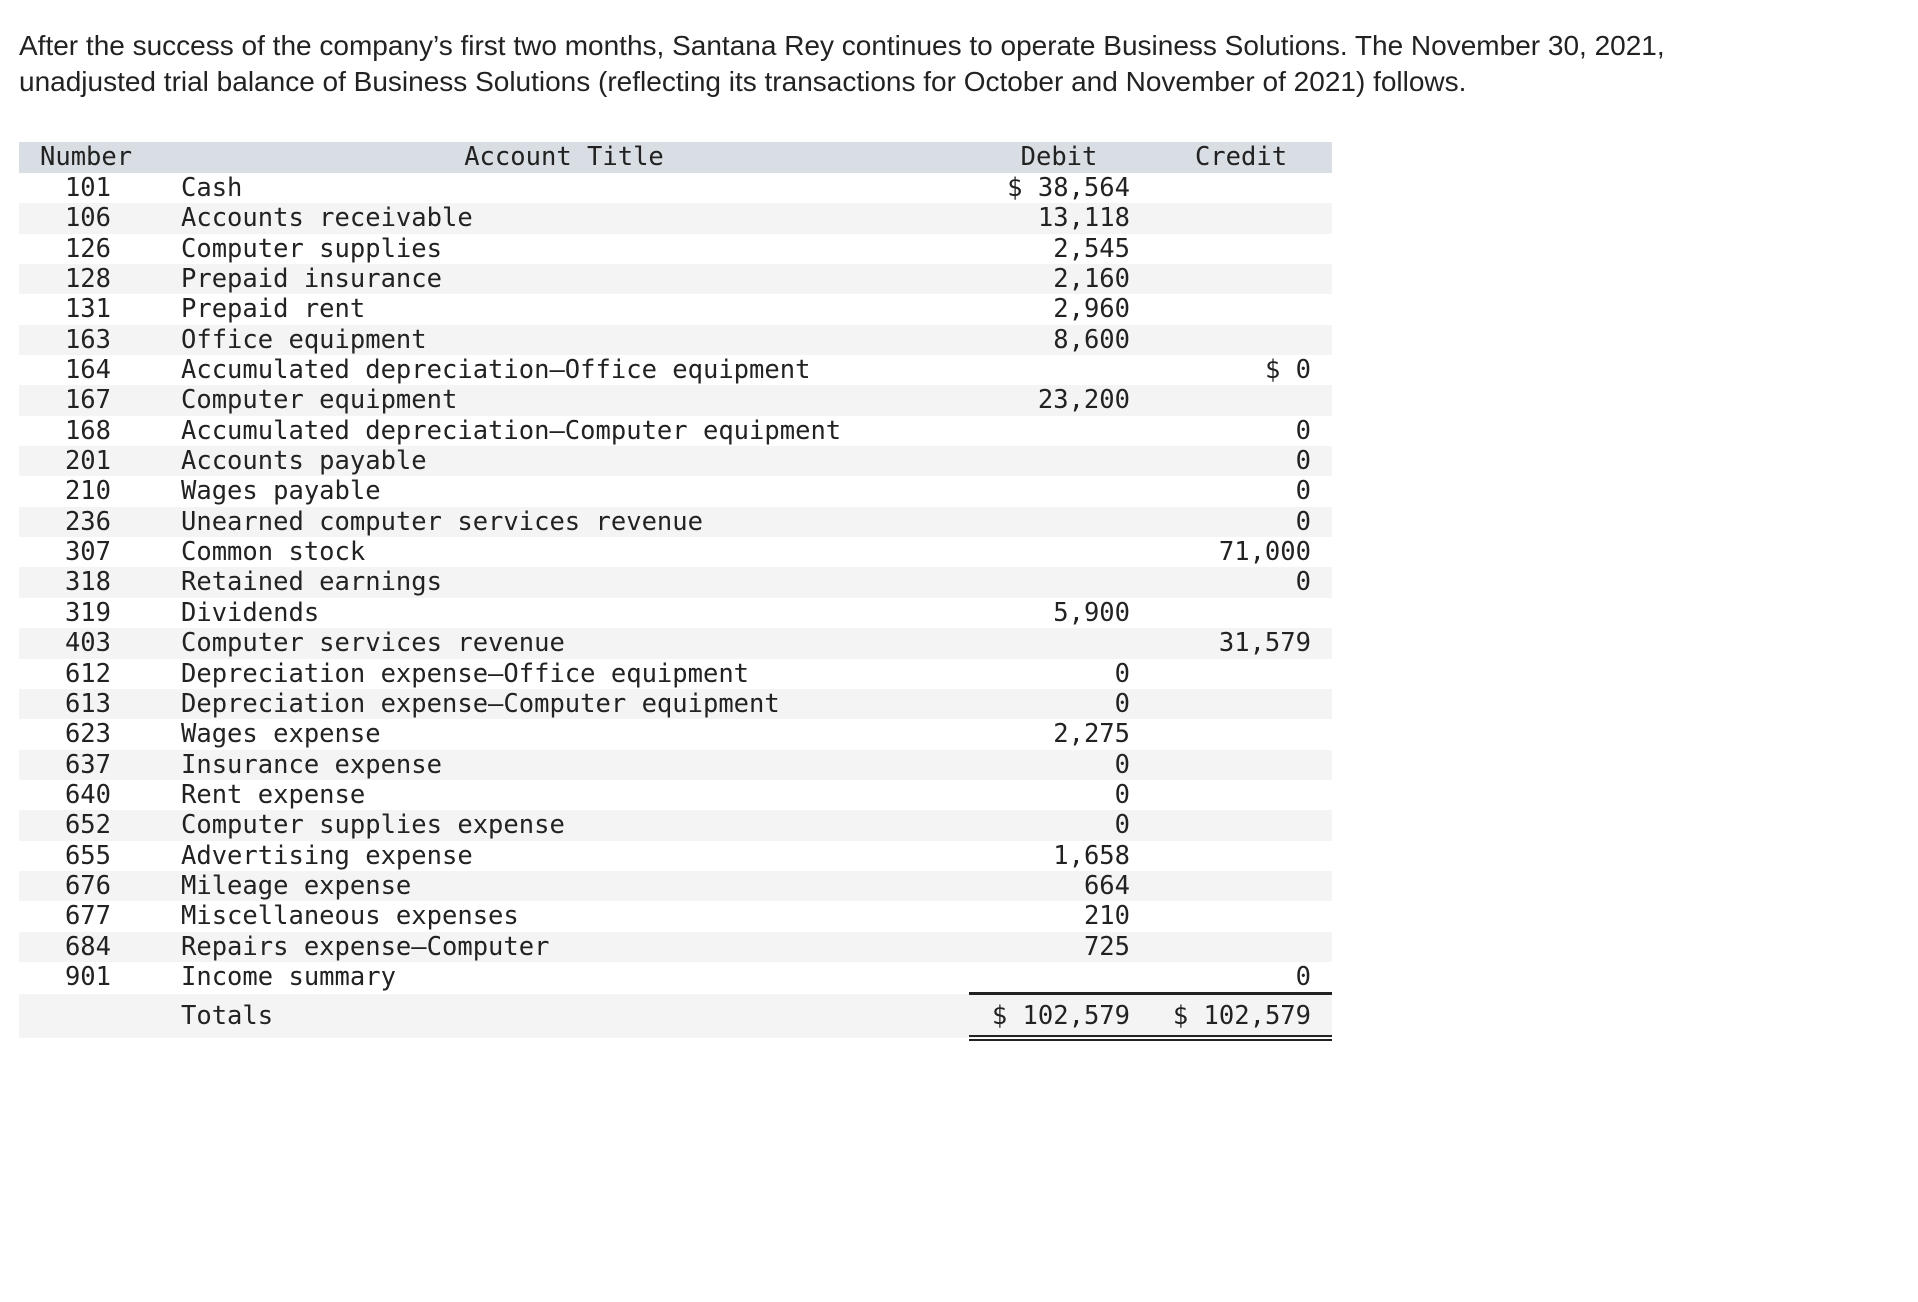  What do you see at coordinates (227, 1016) in the screenshot?
I see `totals-label: Totals` at bounding box center [227, 1016].